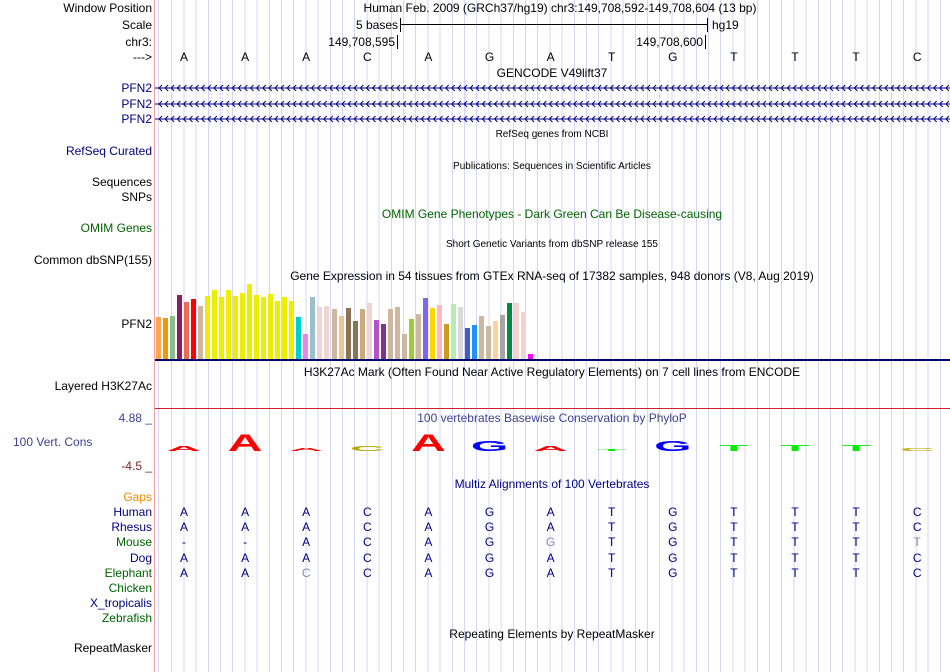 Image resolution: width=950 pixels, height=672 pixels. I want to click on scale-bar, so click(554, 25).